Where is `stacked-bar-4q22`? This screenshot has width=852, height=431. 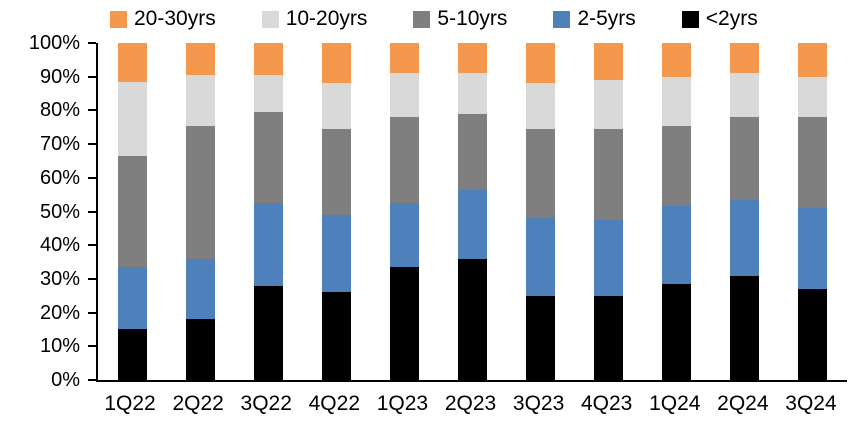 stacked-bar-4q22 is located at coordinates (336, 211).